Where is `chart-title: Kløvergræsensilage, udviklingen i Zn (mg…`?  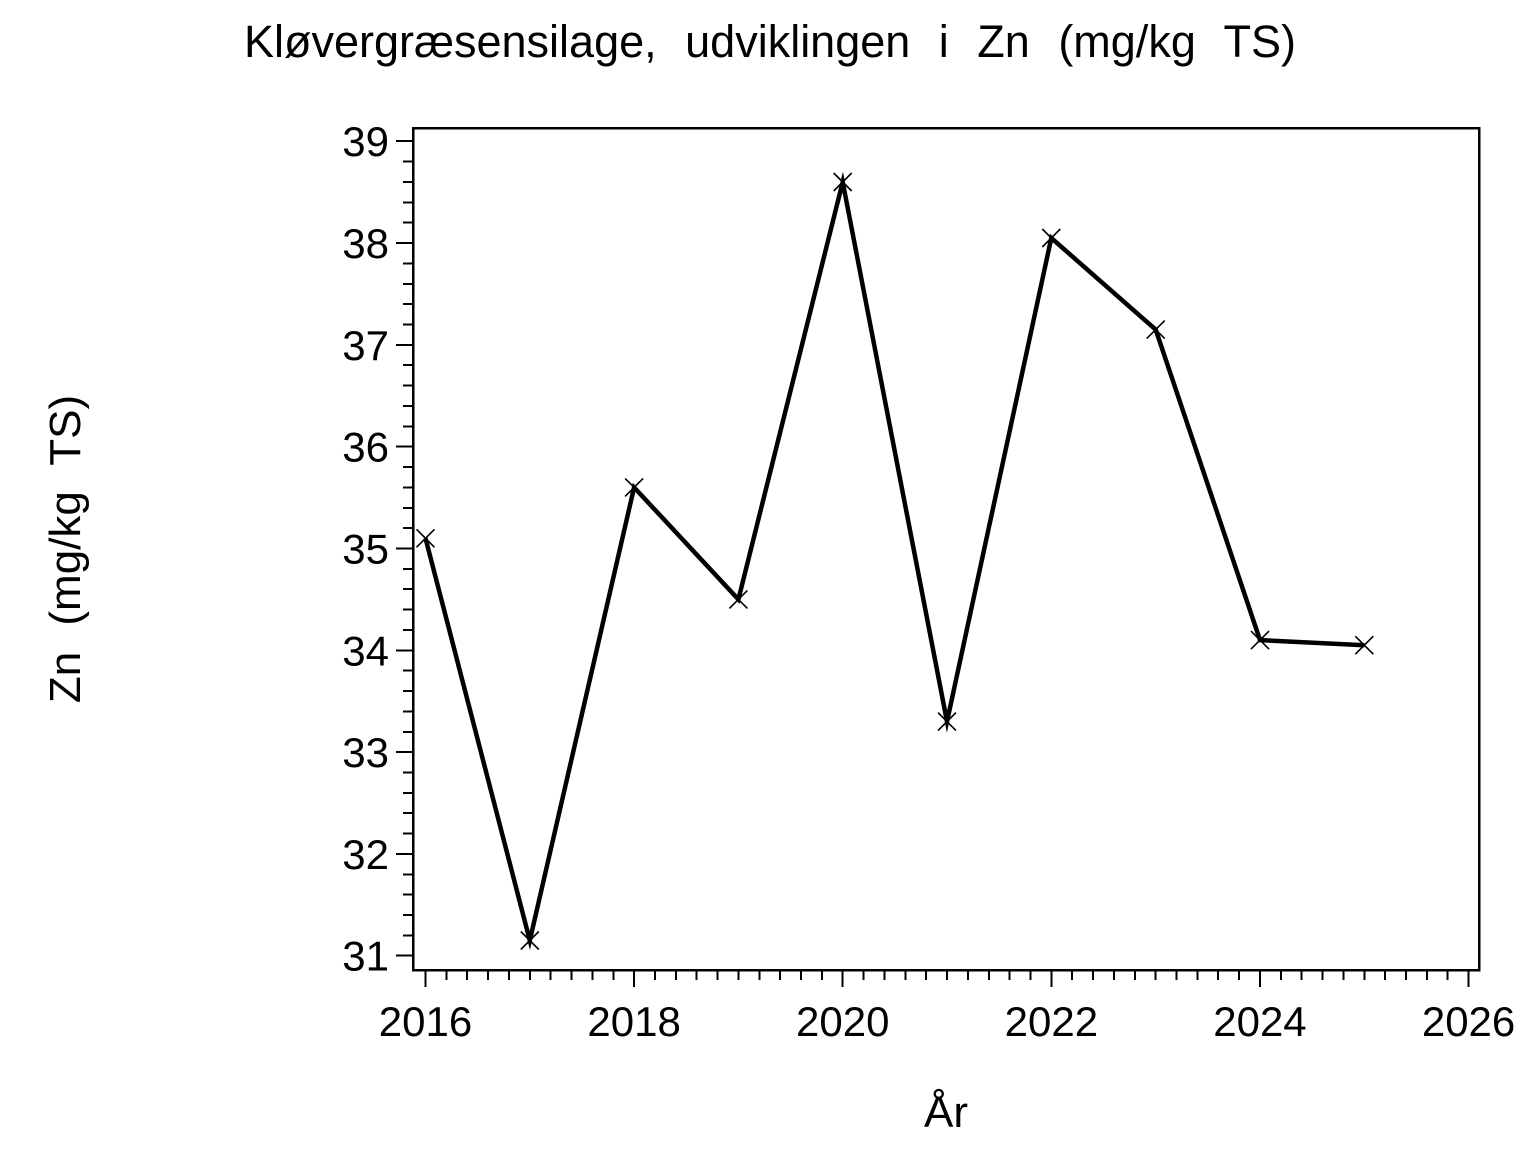
chart-title: Kløvergræsensilage, udviklingen i Zn (mg… is located at coordinates (770, 41).